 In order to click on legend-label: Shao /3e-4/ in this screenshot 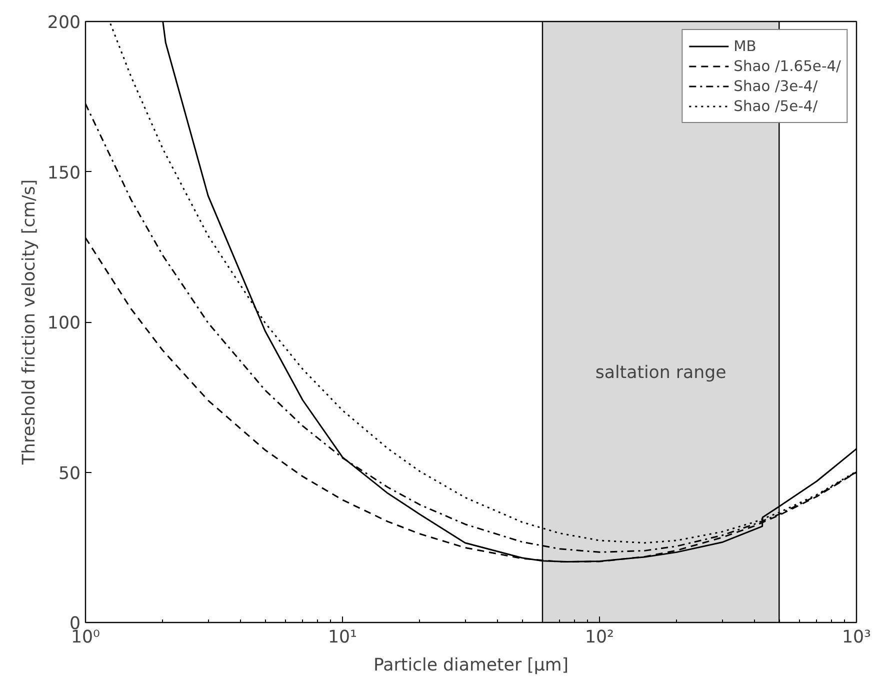, I will do `click(776, 86)`.